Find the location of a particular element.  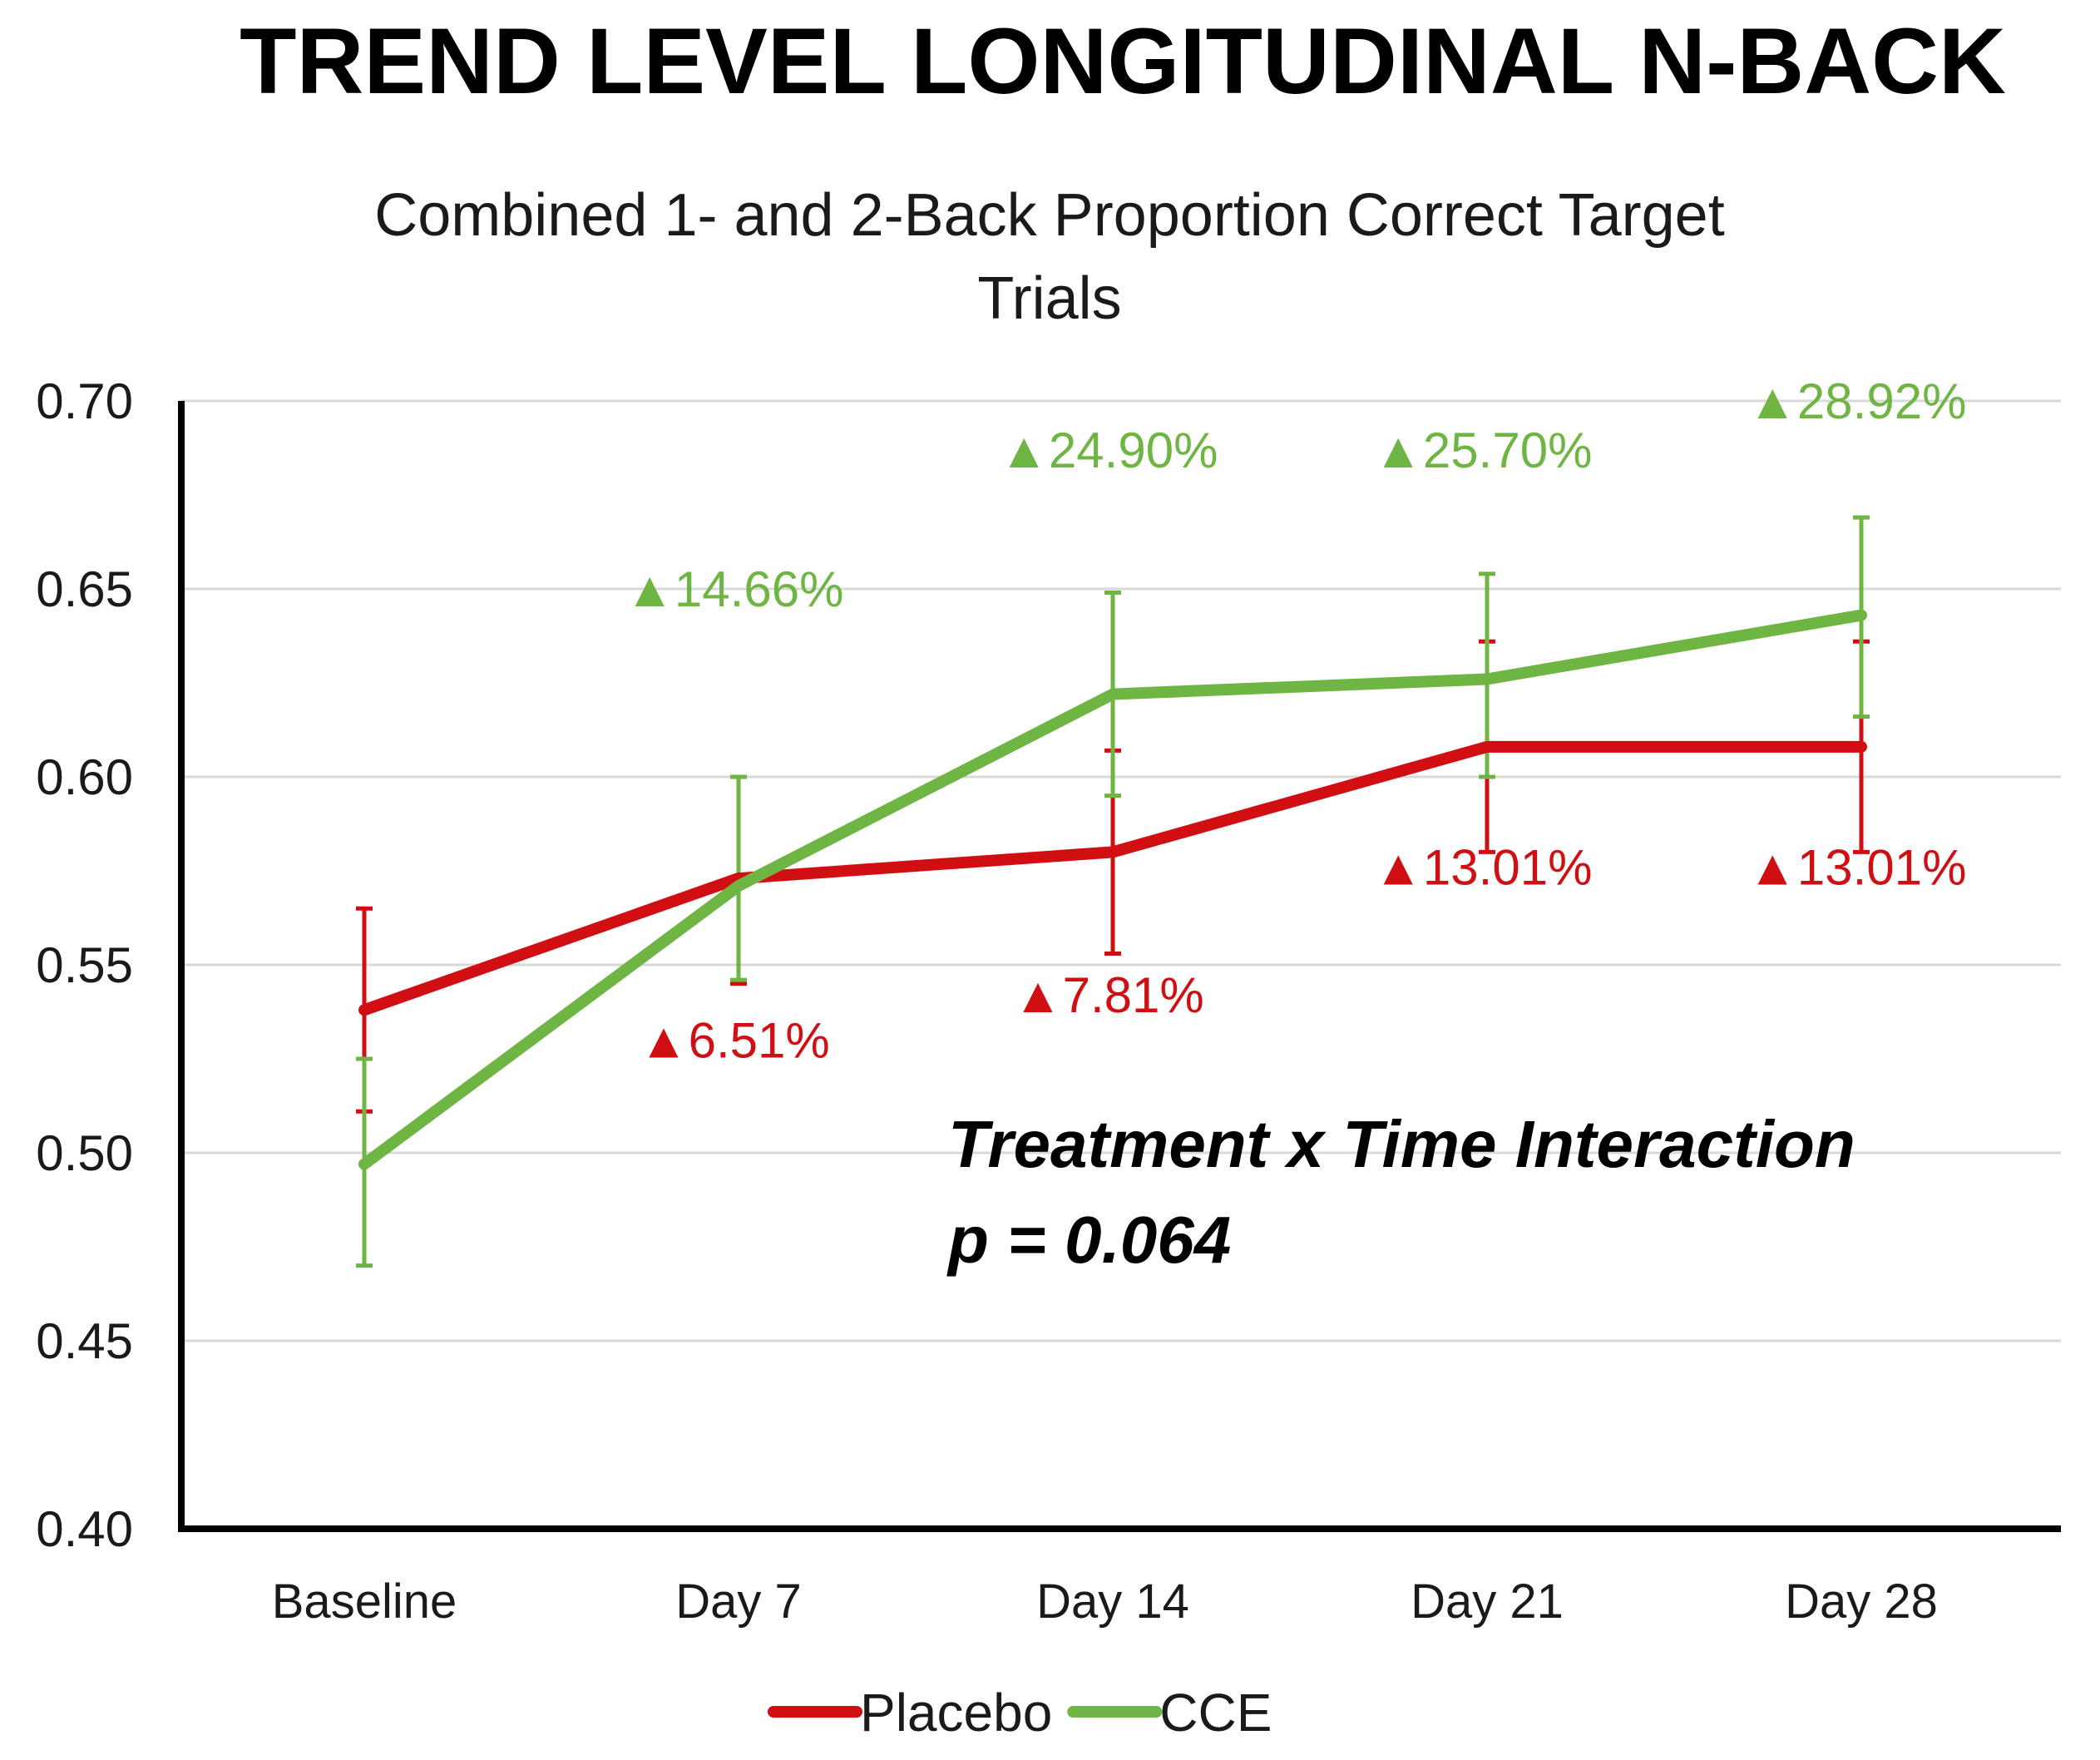

cce-pct-label: ▲25.70% is located at coordinates (1483, 450).